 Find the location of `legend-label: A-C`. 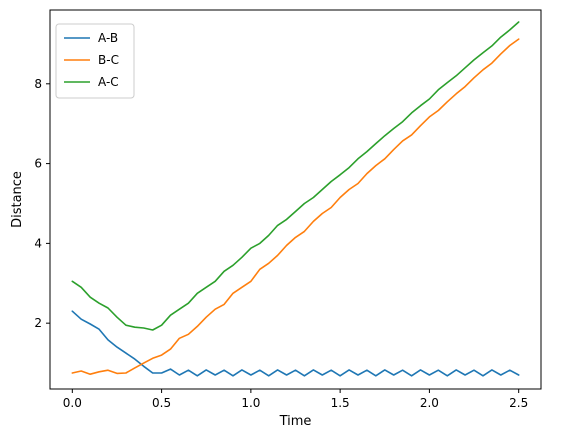

legend-label: A-C is located at coordinates (108, 82).